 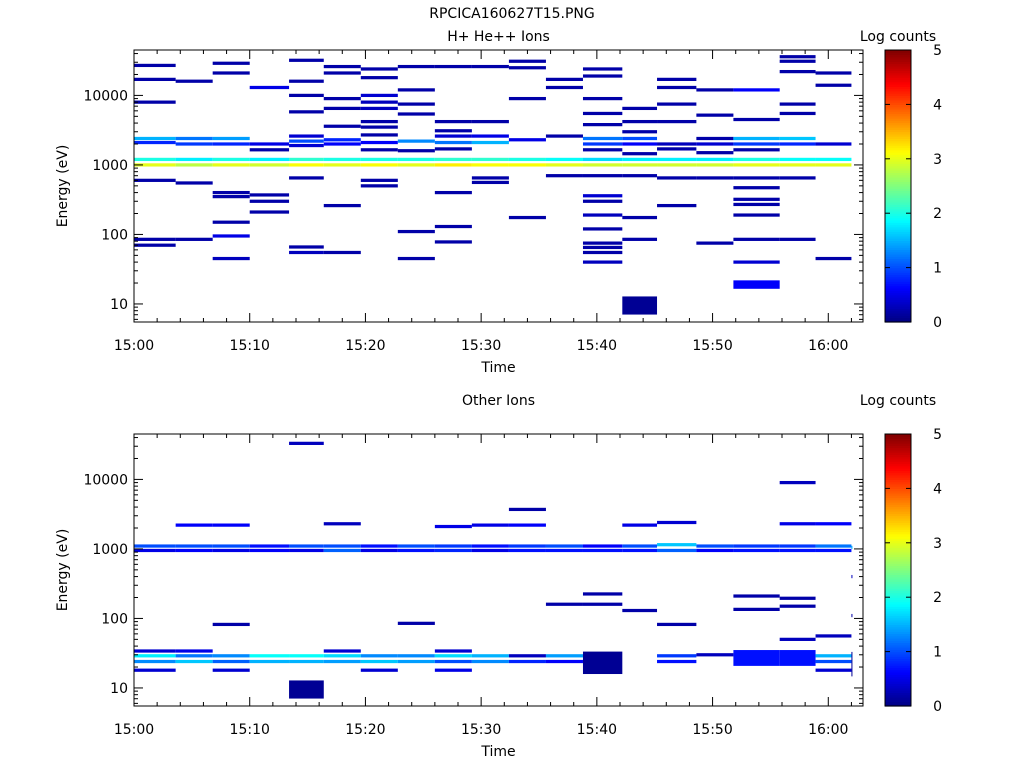 I want to click on x-tick-label: 15:00, so click(x=134, y=730).